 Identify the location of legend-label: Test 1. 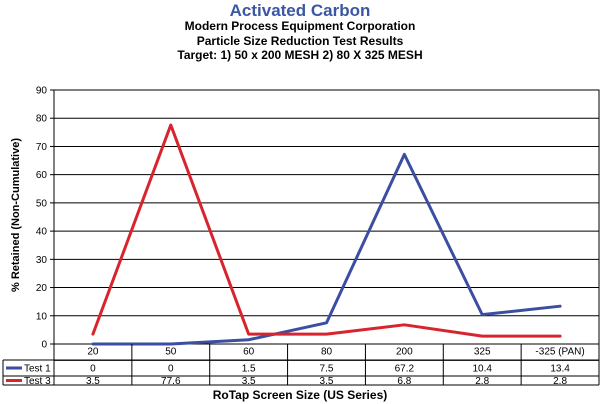
(37, 369).